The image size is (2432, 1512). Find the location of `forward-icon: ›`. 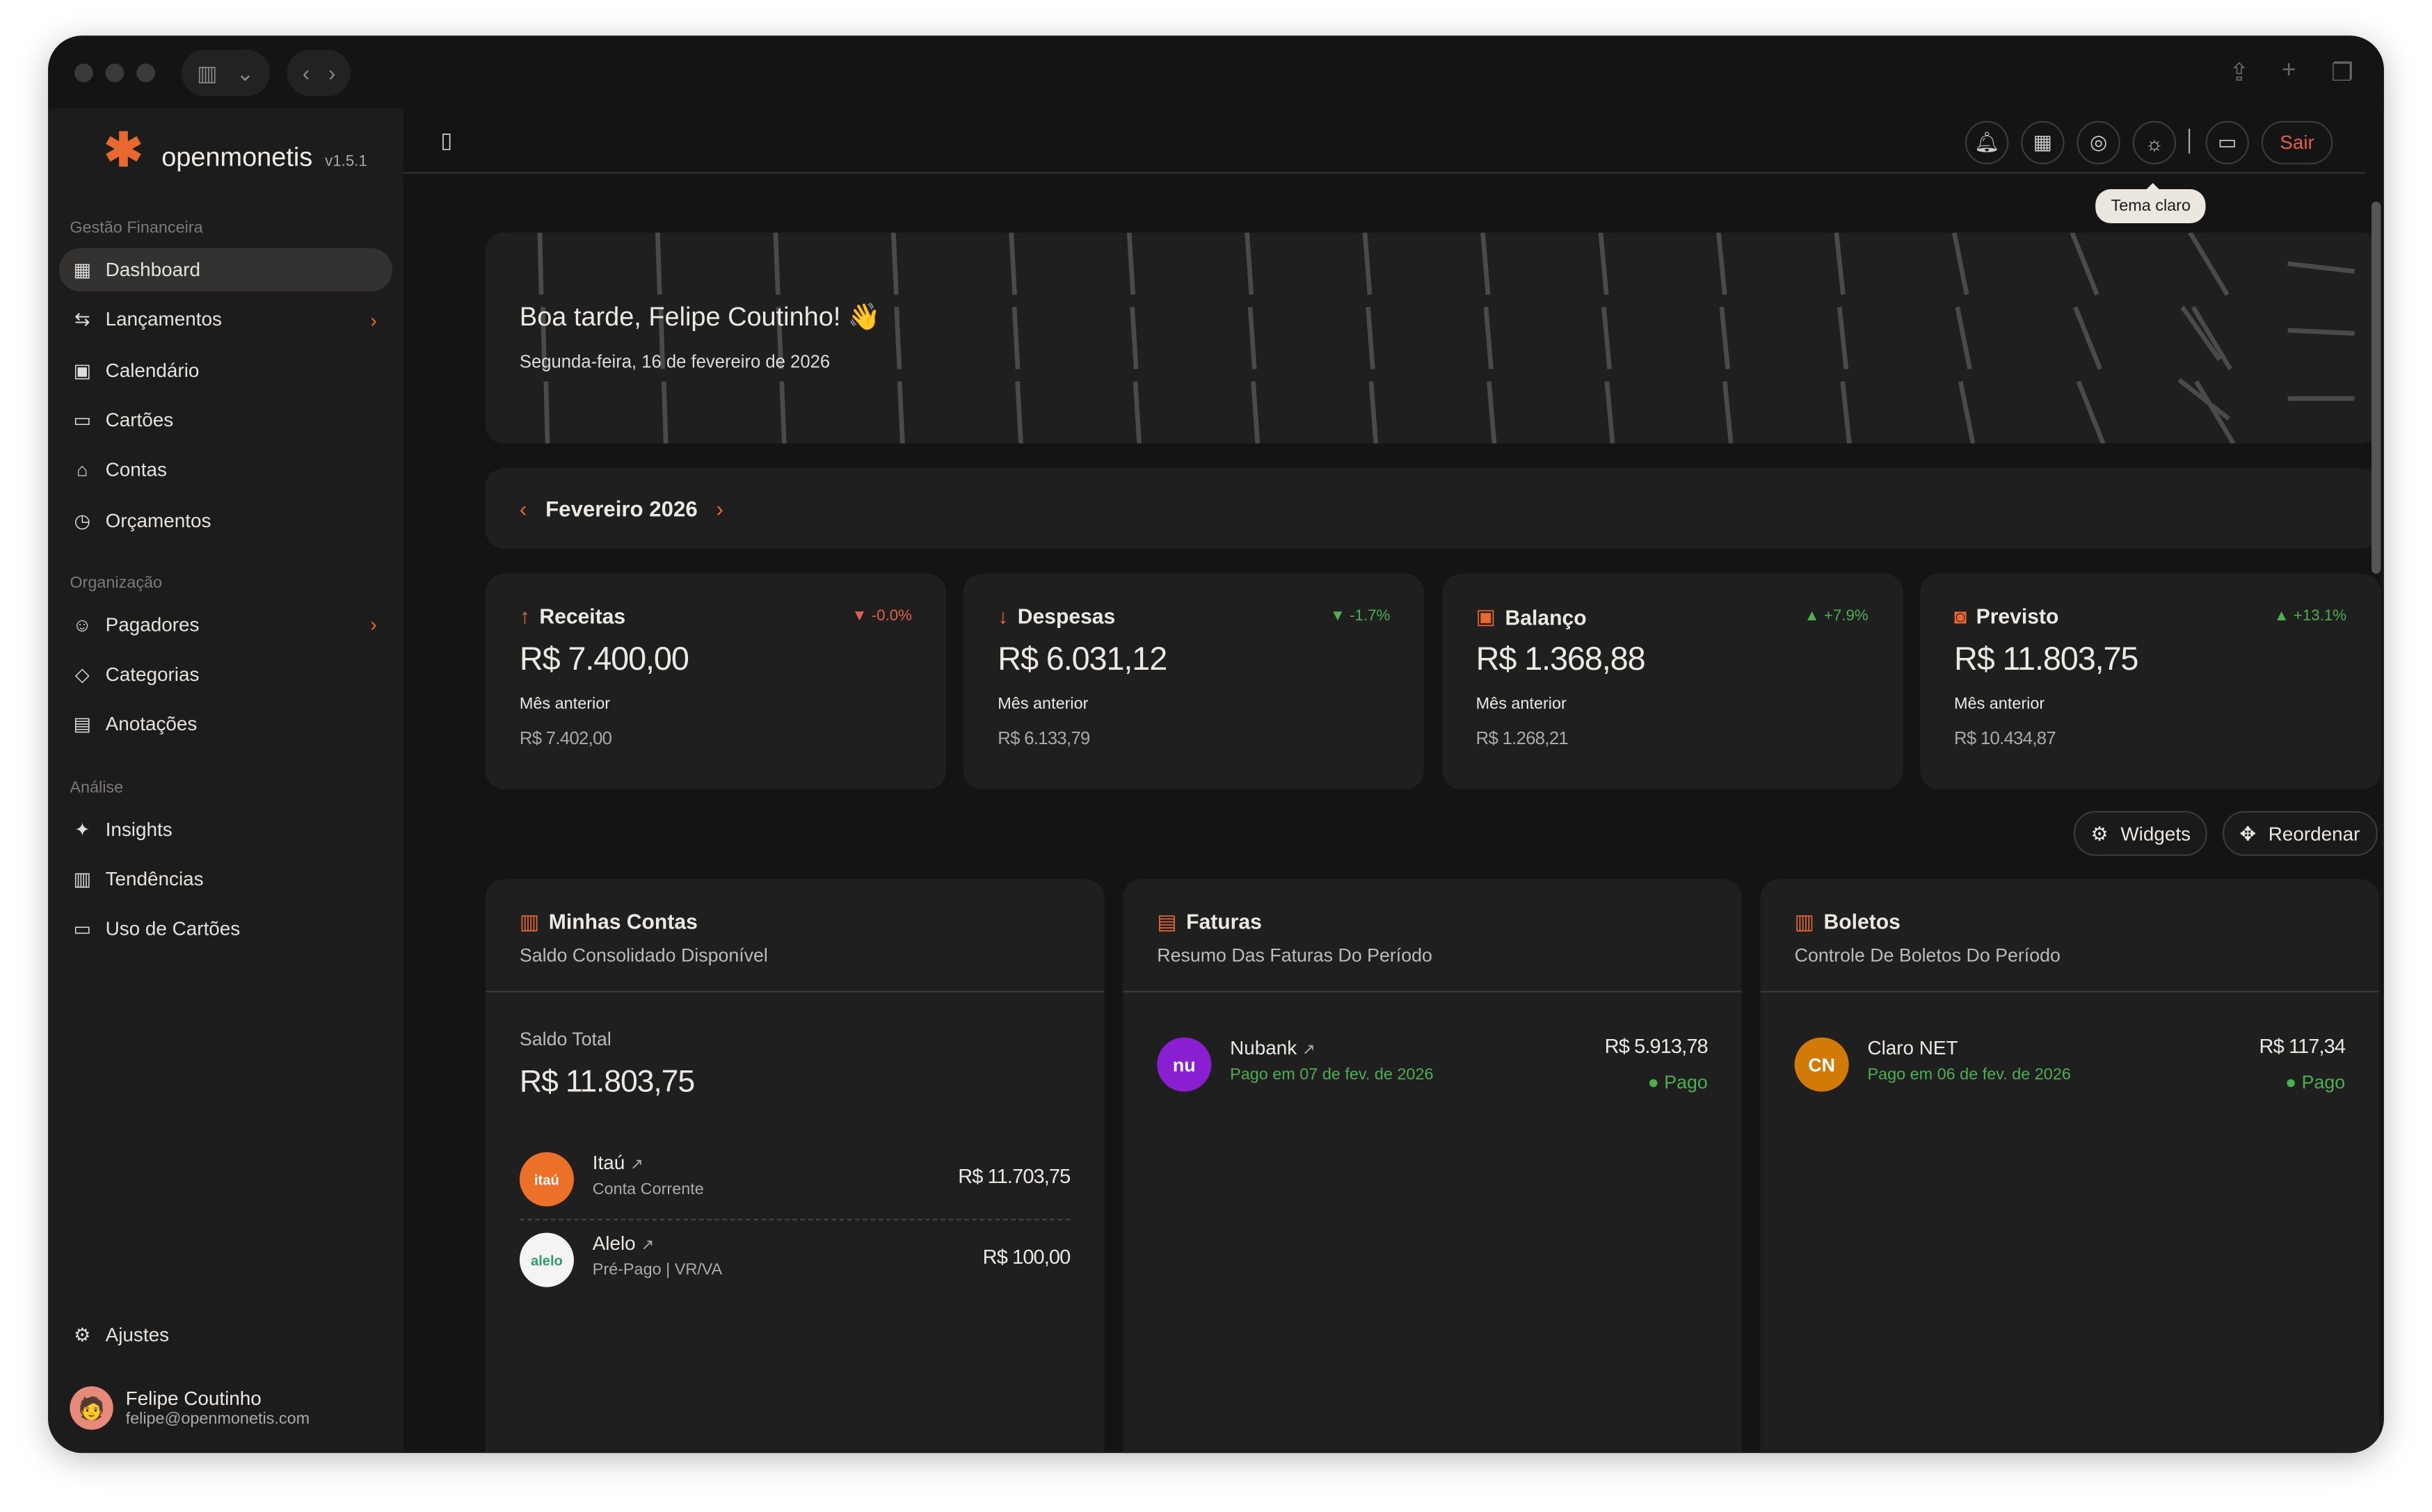

forward-icon: › is located at coordinates (332, 73).